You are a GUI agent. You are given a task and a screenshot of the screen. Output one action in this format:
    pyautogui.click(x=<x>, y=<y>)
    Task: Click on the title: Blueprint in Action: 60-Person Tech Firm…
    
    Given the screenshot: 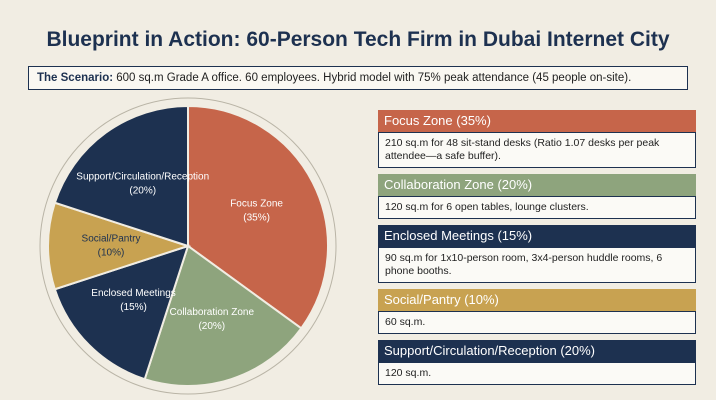 What is the action you would take?
    pyautogui.click(x=358, y=39)
    